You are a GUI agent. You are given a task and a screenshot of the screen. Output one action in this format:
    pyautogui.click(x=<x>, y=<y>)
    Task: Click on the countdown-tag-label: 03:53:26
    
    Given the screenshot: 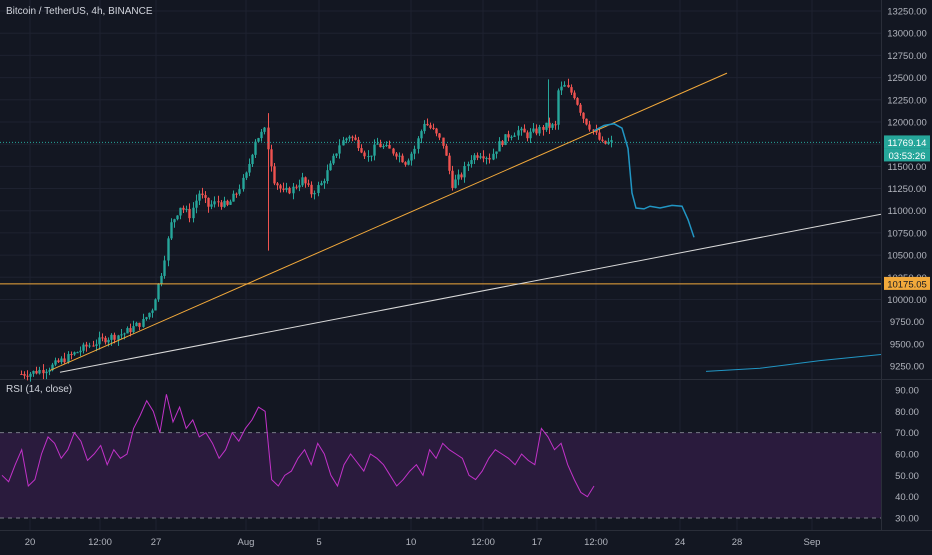 What is the action you would take?
    pyautogui.click(x=907, y=156)
    